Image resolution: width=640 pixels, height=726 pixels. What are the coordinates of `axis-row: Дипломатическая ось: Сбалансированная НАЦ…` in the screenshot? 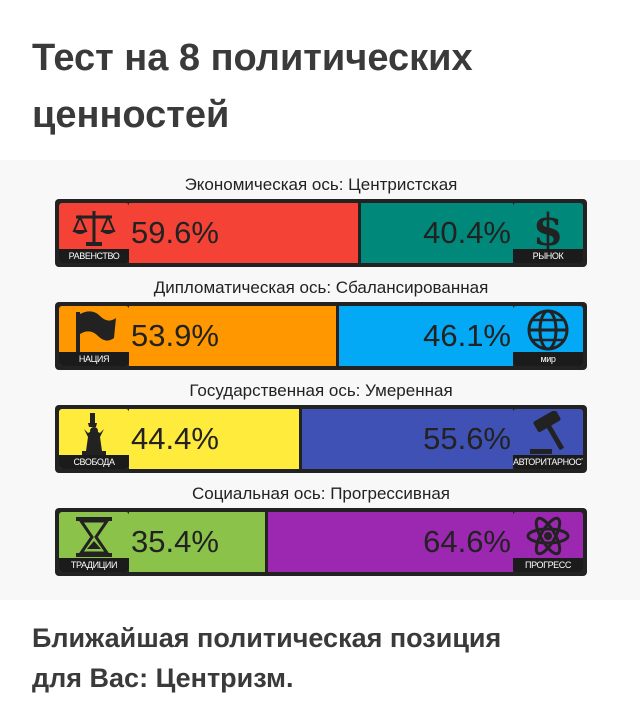 It's located at (321, 323).